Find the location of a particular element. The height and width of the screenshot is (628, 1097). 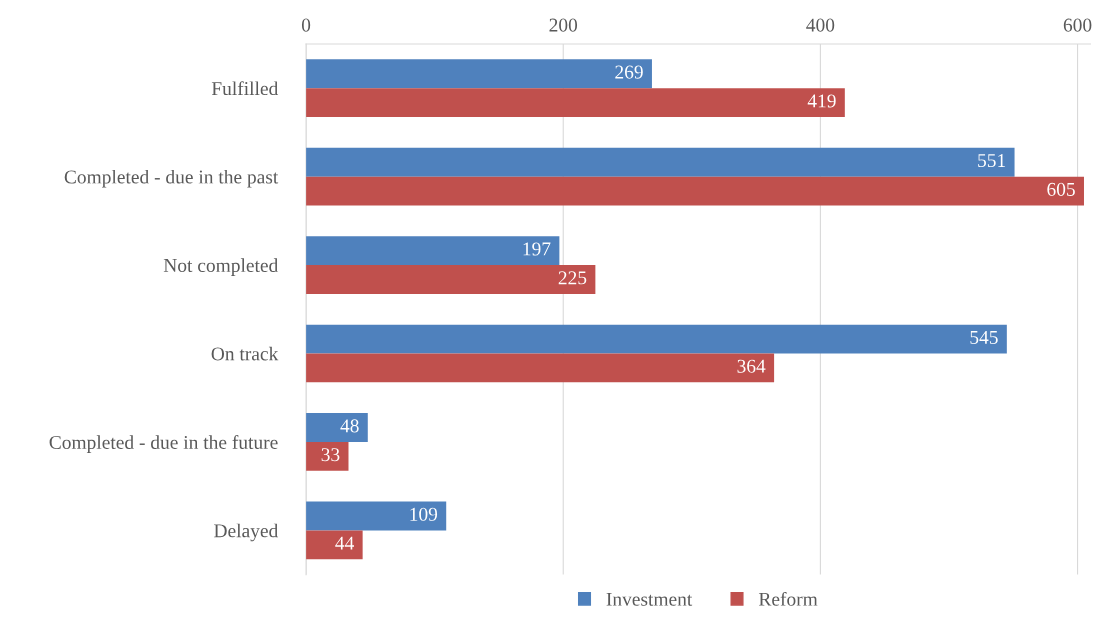

data-label: 545 is located at coordinates (984, 337).